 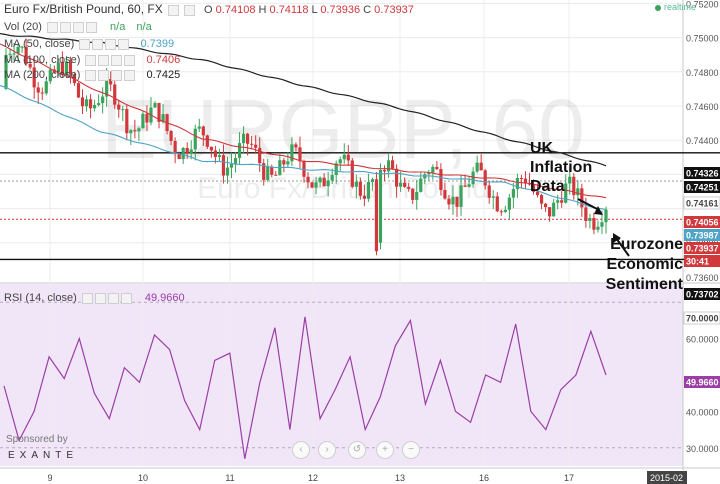 What do you see at coordinates (385, 450) in the screenshot?
I see `zoom-in-button: +` at bounding box center [385, 450].